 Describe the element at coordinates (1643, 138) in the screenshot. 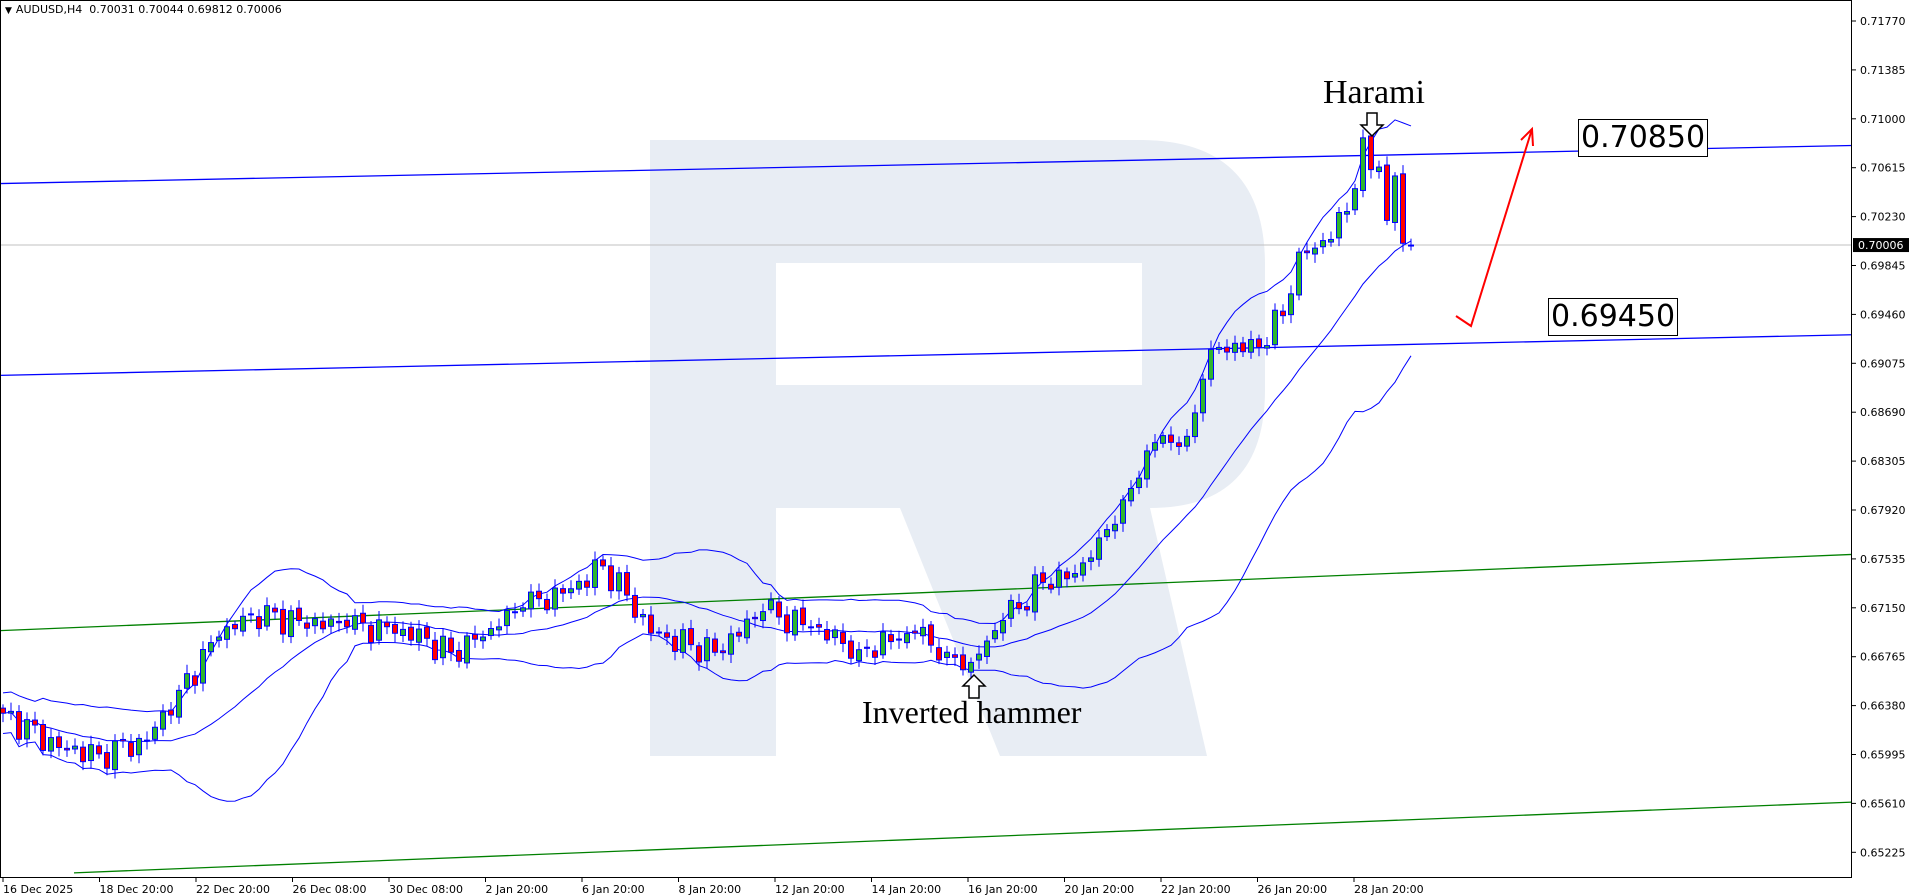

I see `resistance-level-label: 0.70850` at that location.